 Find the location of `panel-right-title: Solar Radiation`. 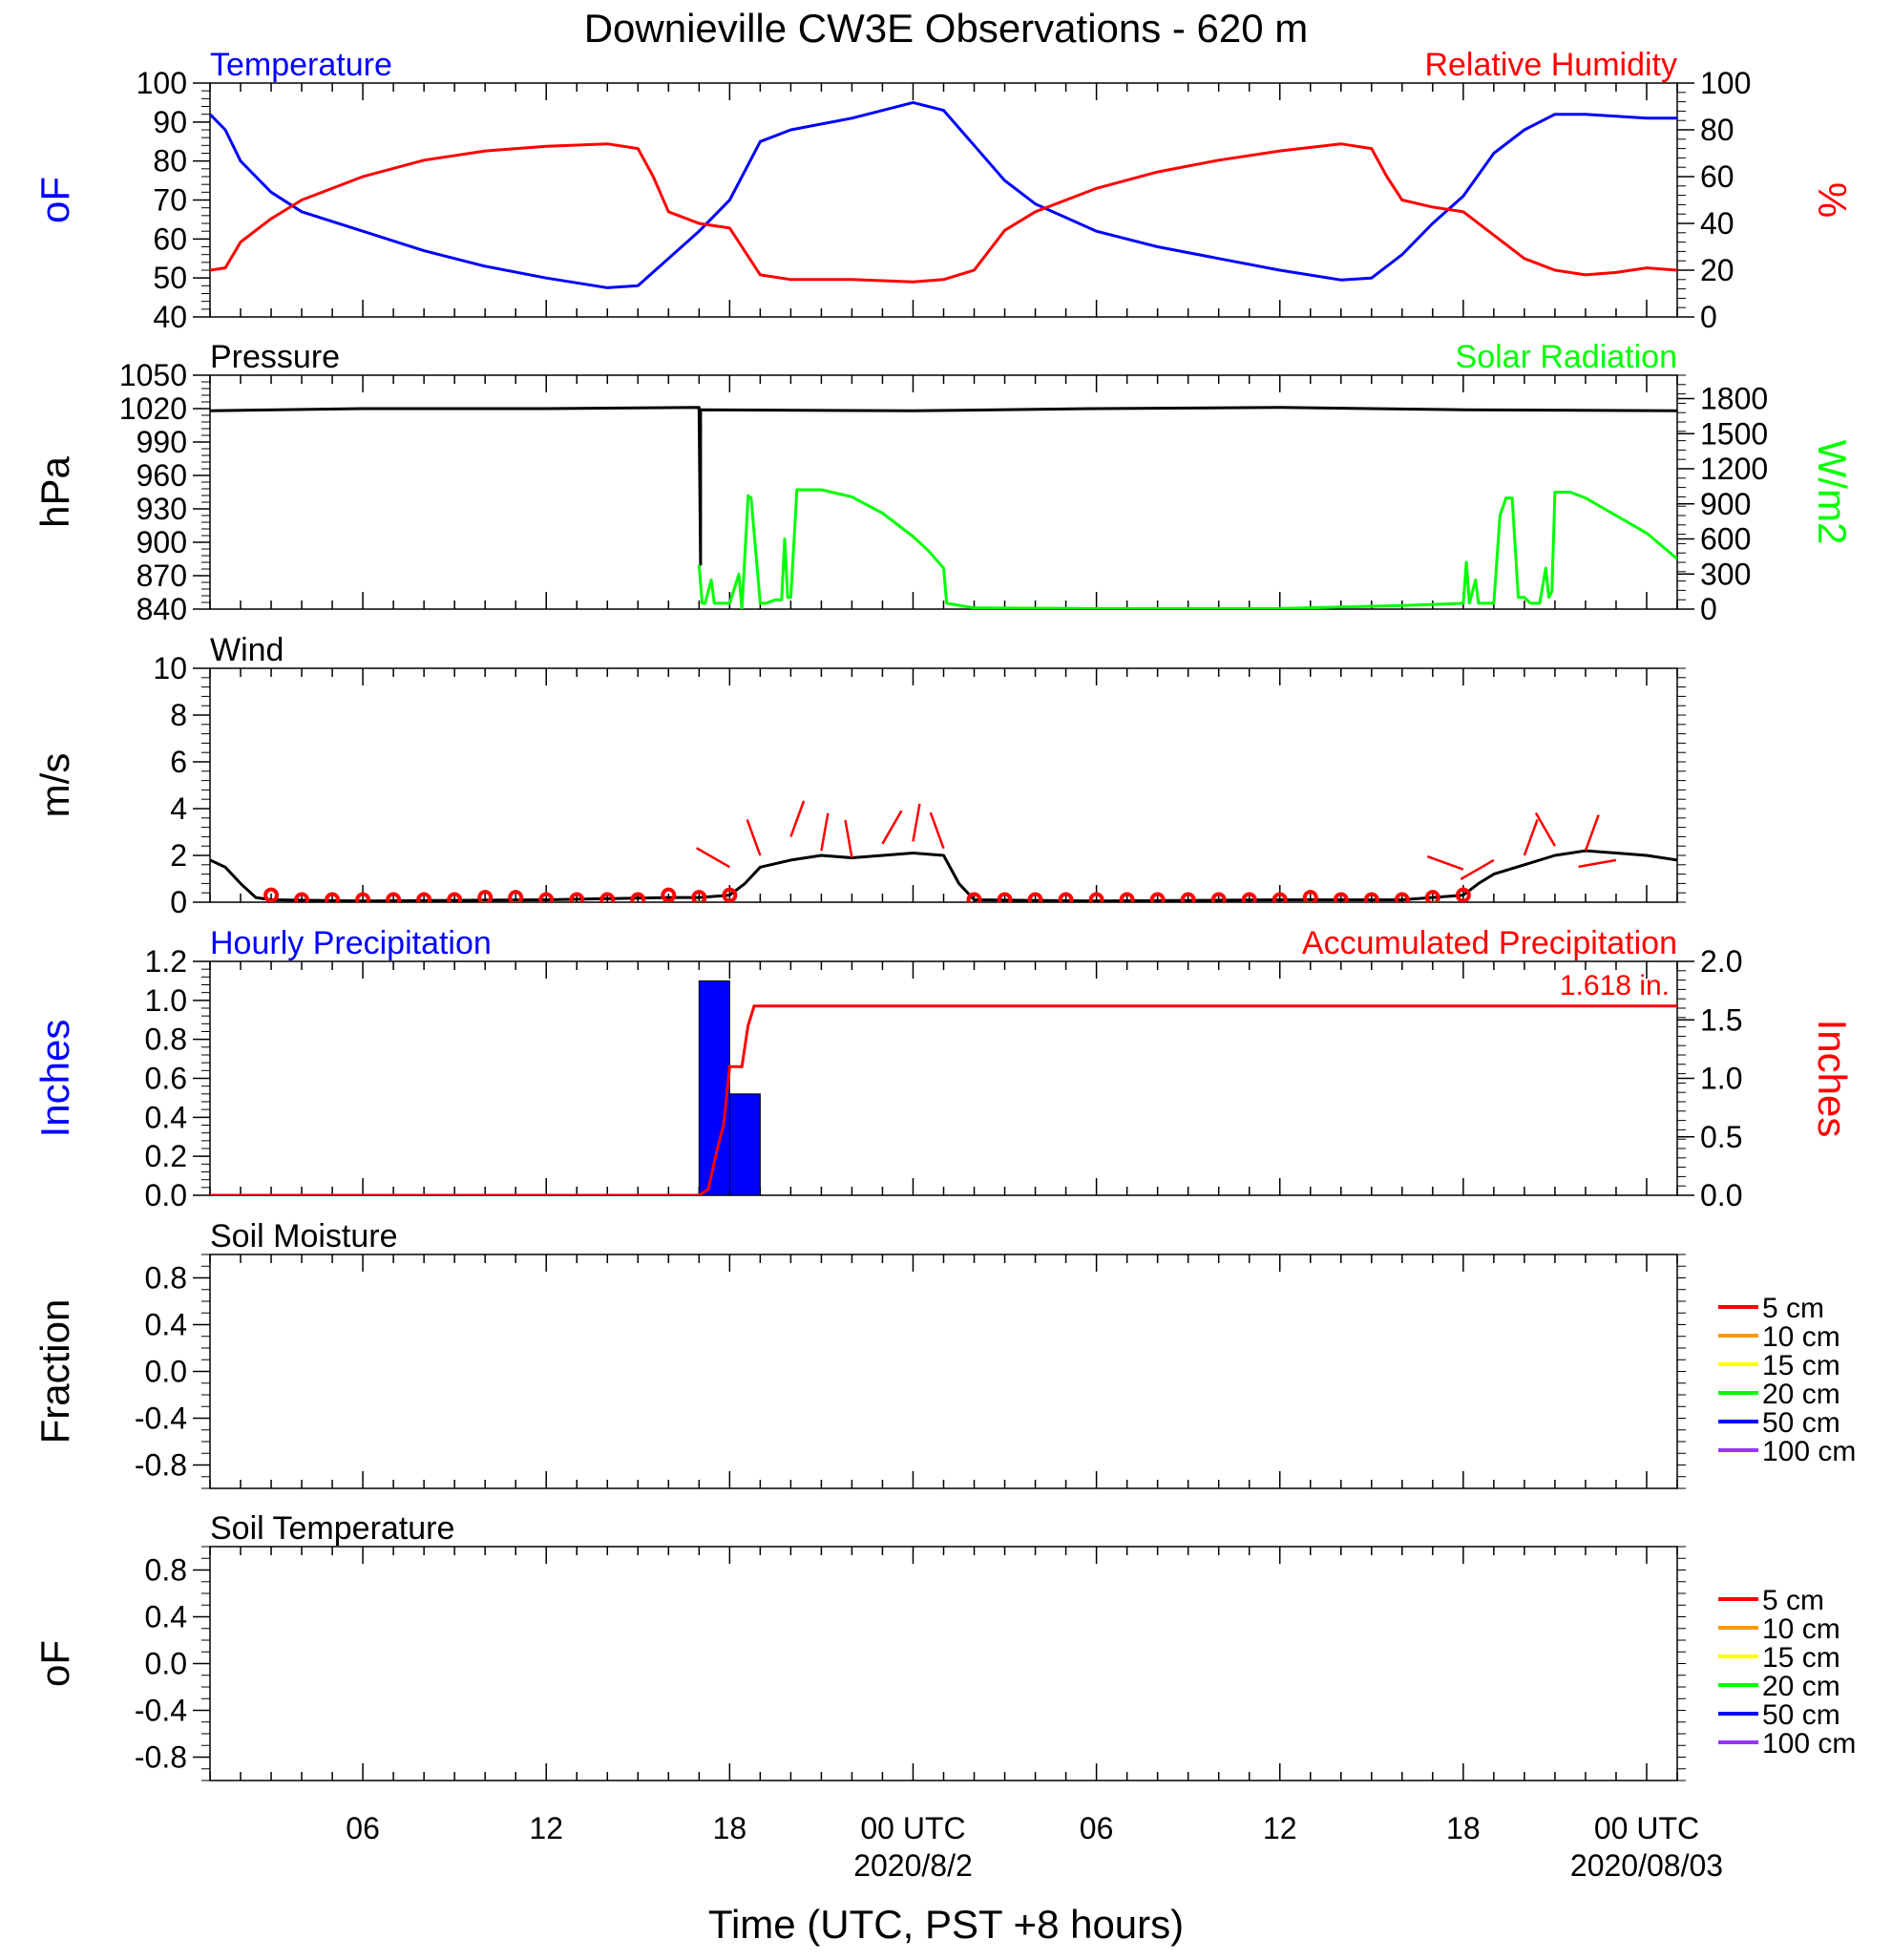

panel-right-title: Solar Radiation is located at coordinates (1566, 357).